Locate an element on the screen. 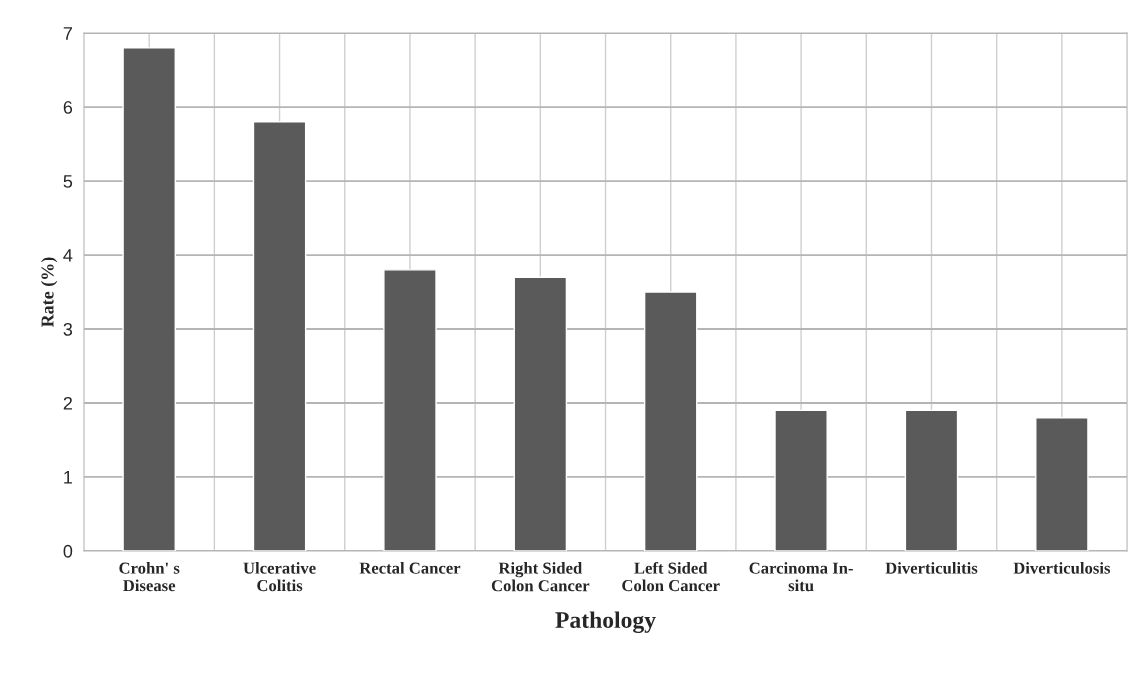 This screenshot has width=1135, height=676. y-tick-label: 2 is located at coordinates (67, 403).